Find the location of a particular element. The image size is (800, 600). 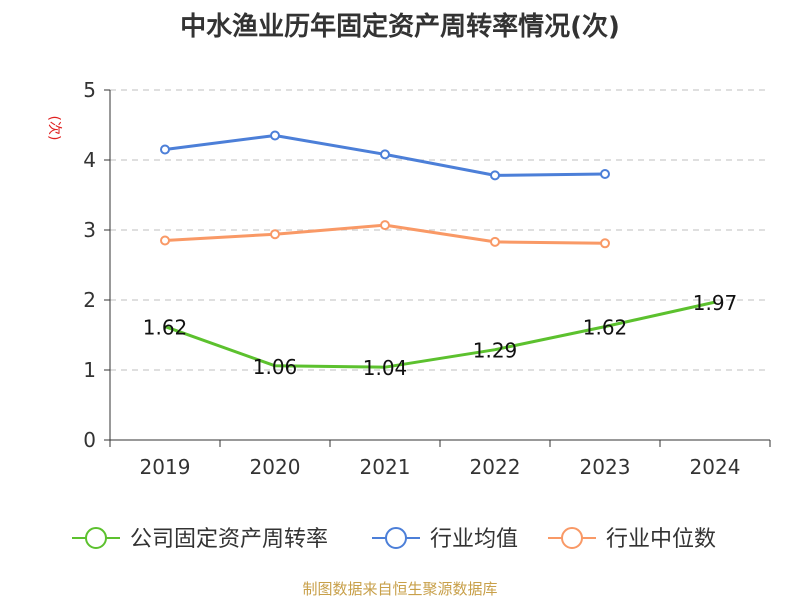

x-tick-label: 2023 is located at coordinates (605, 467).